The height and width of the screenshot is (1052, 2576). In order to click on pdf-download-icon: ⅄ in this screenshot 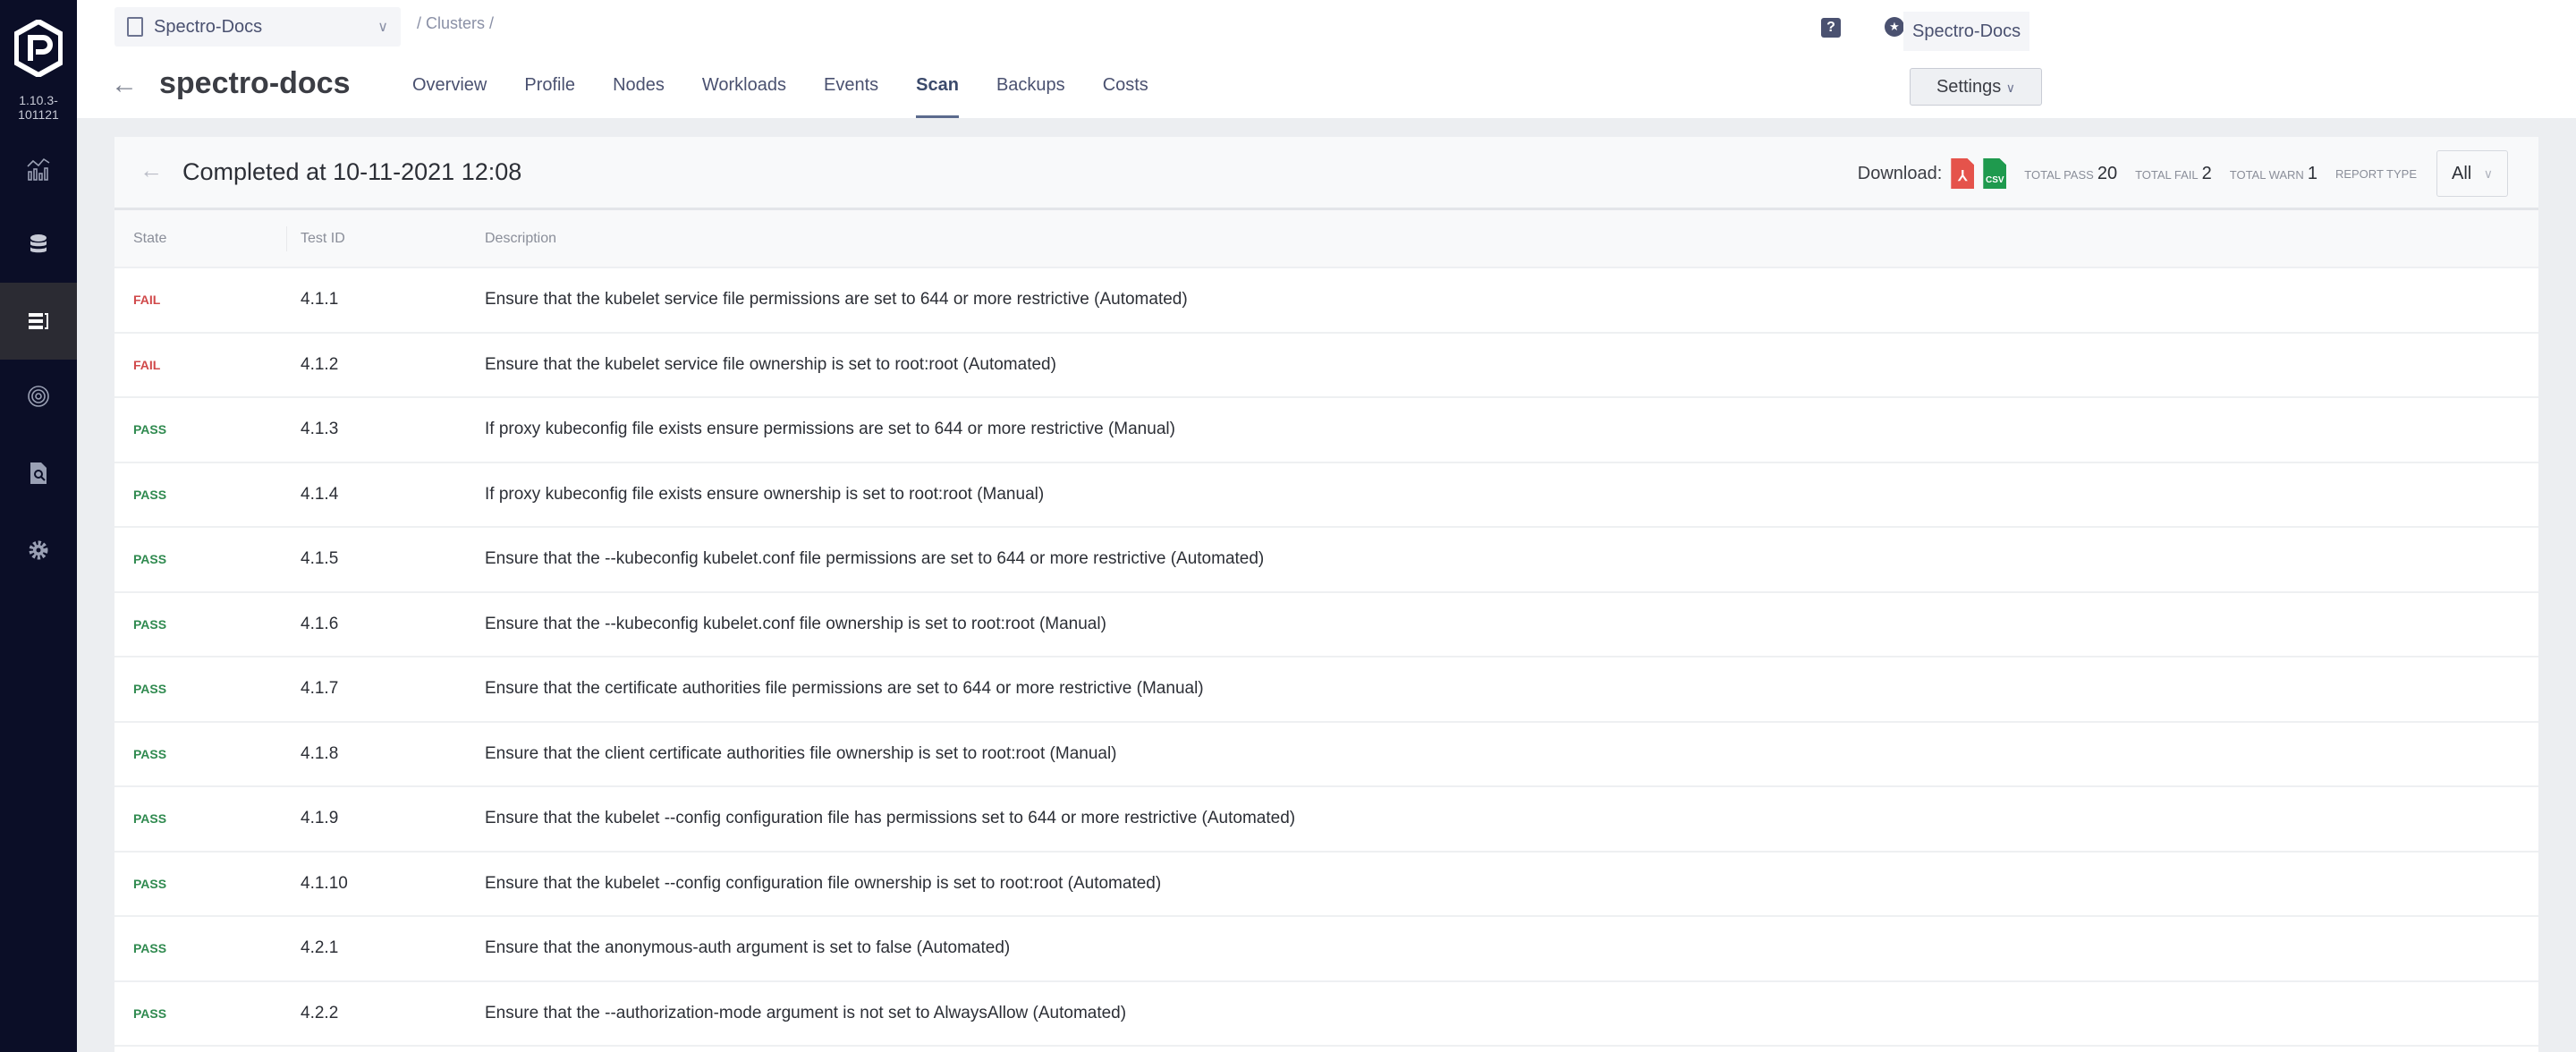, I will do `click(1963, 173)`.